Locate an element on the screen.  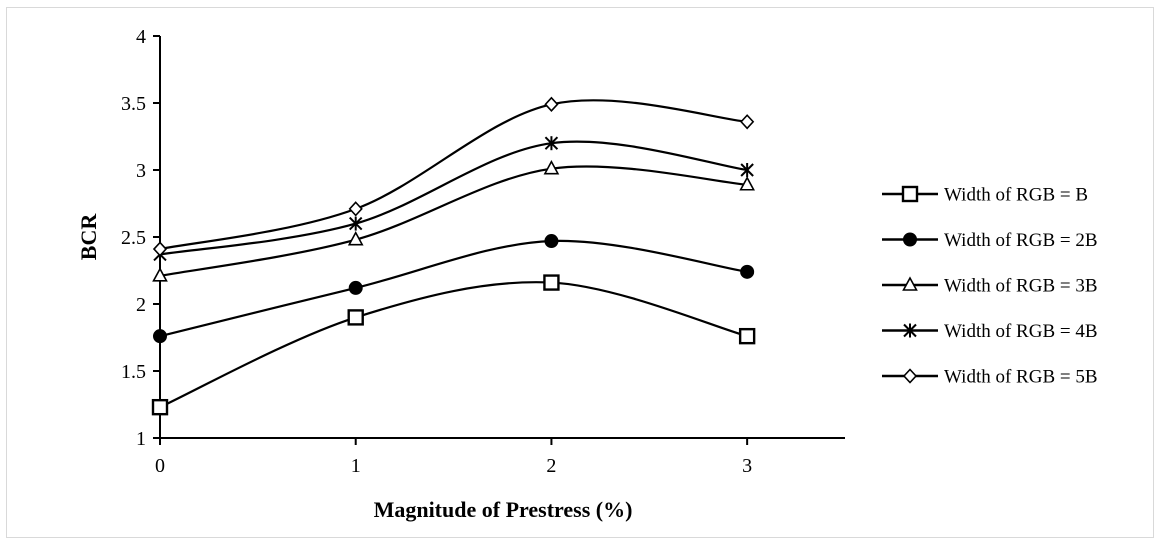
y-tick-label: 1 is located at coordinates (141, 439).